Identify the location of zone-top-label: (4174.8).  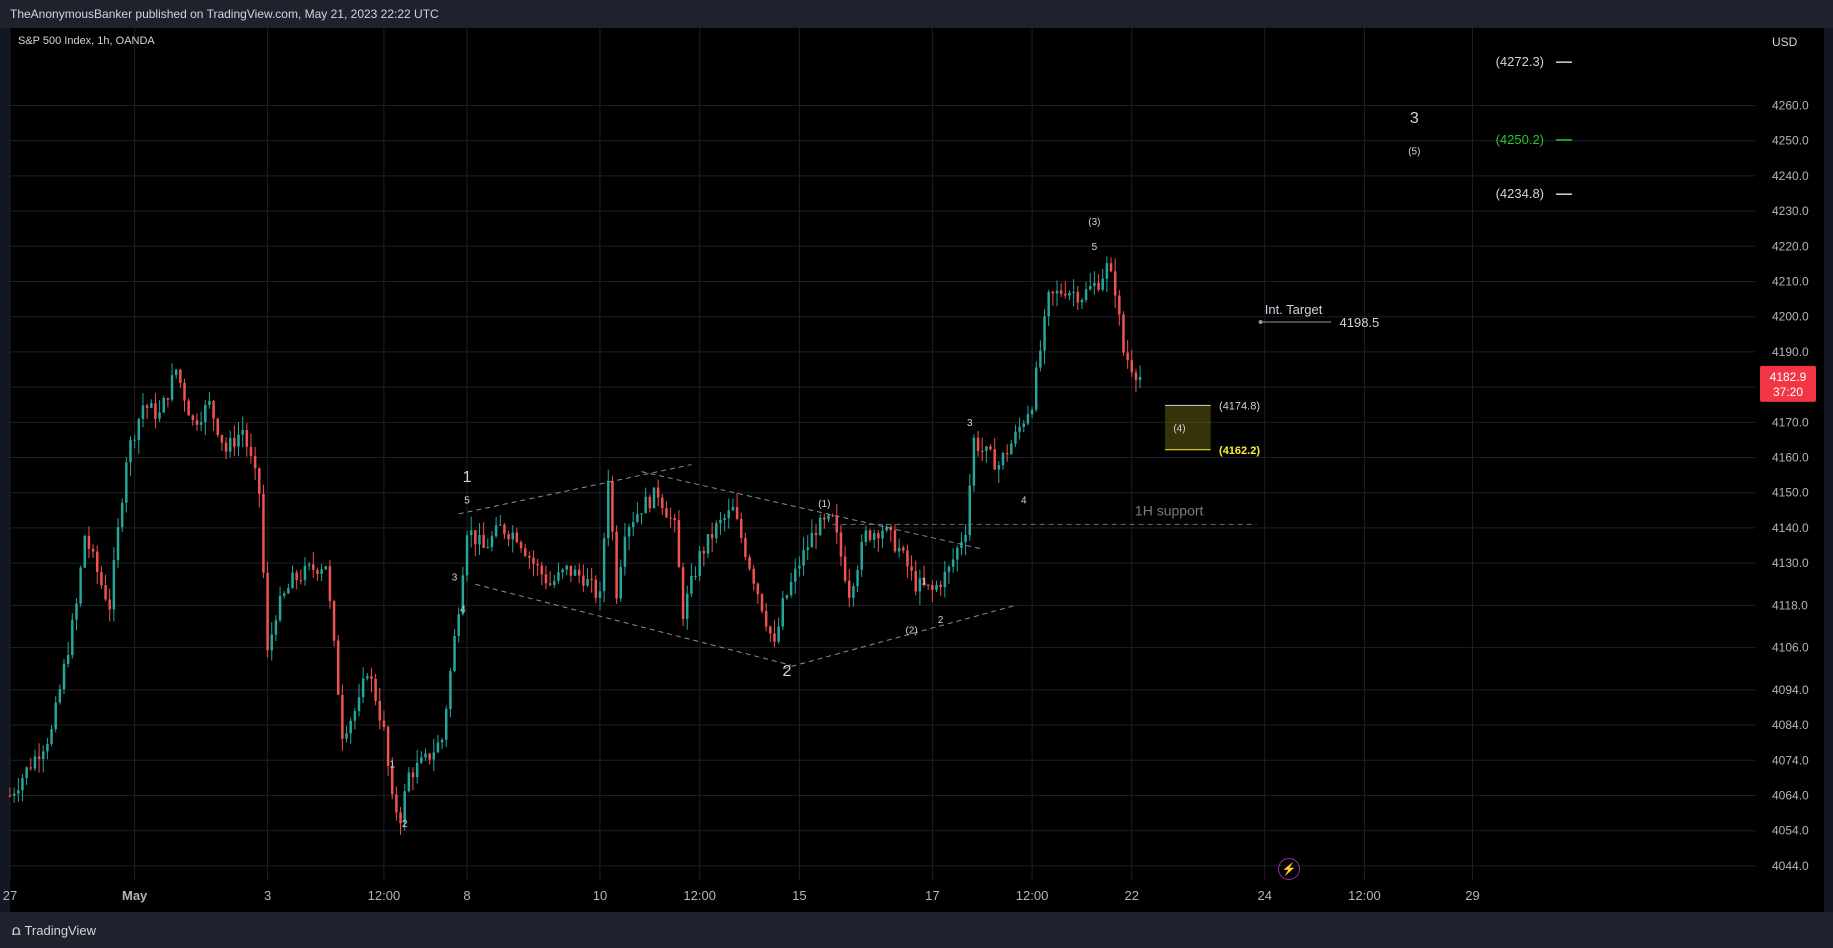
(1239, 406).